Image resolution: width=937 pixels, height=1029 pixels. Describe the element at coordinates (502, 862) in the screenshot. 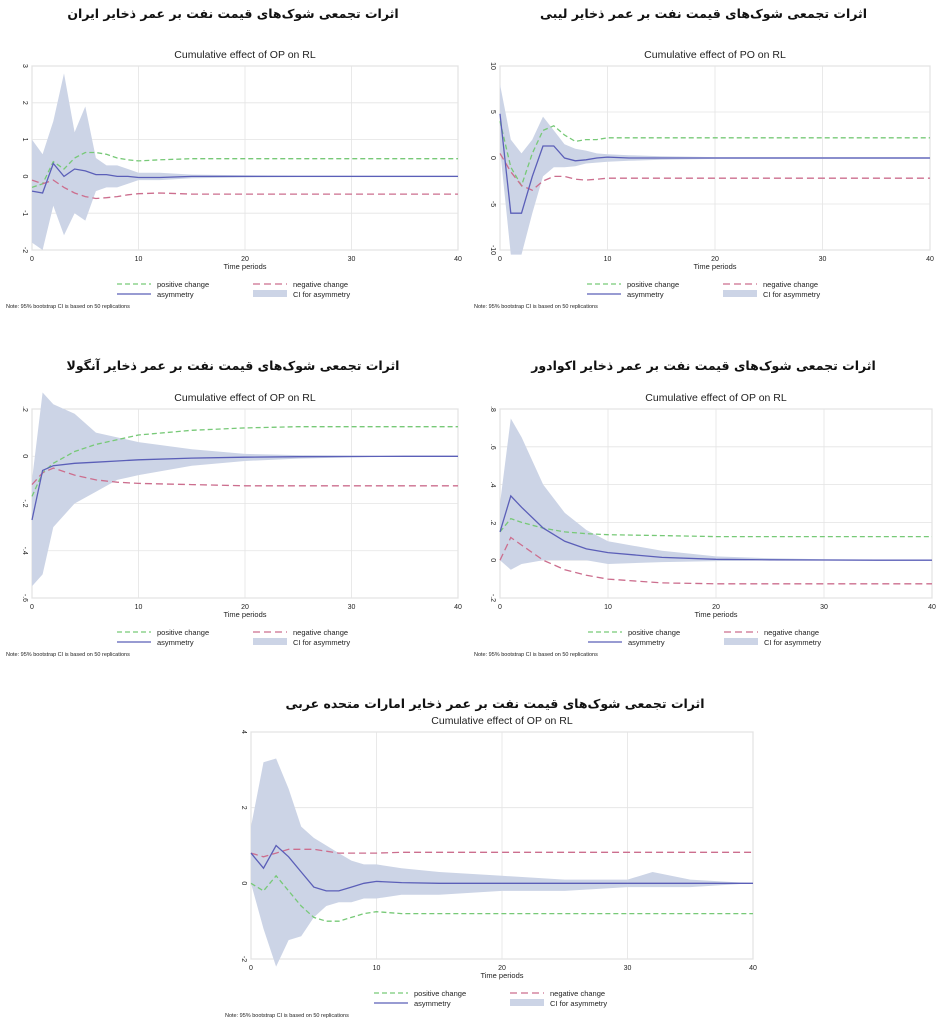

I see `ci-band` at that location.